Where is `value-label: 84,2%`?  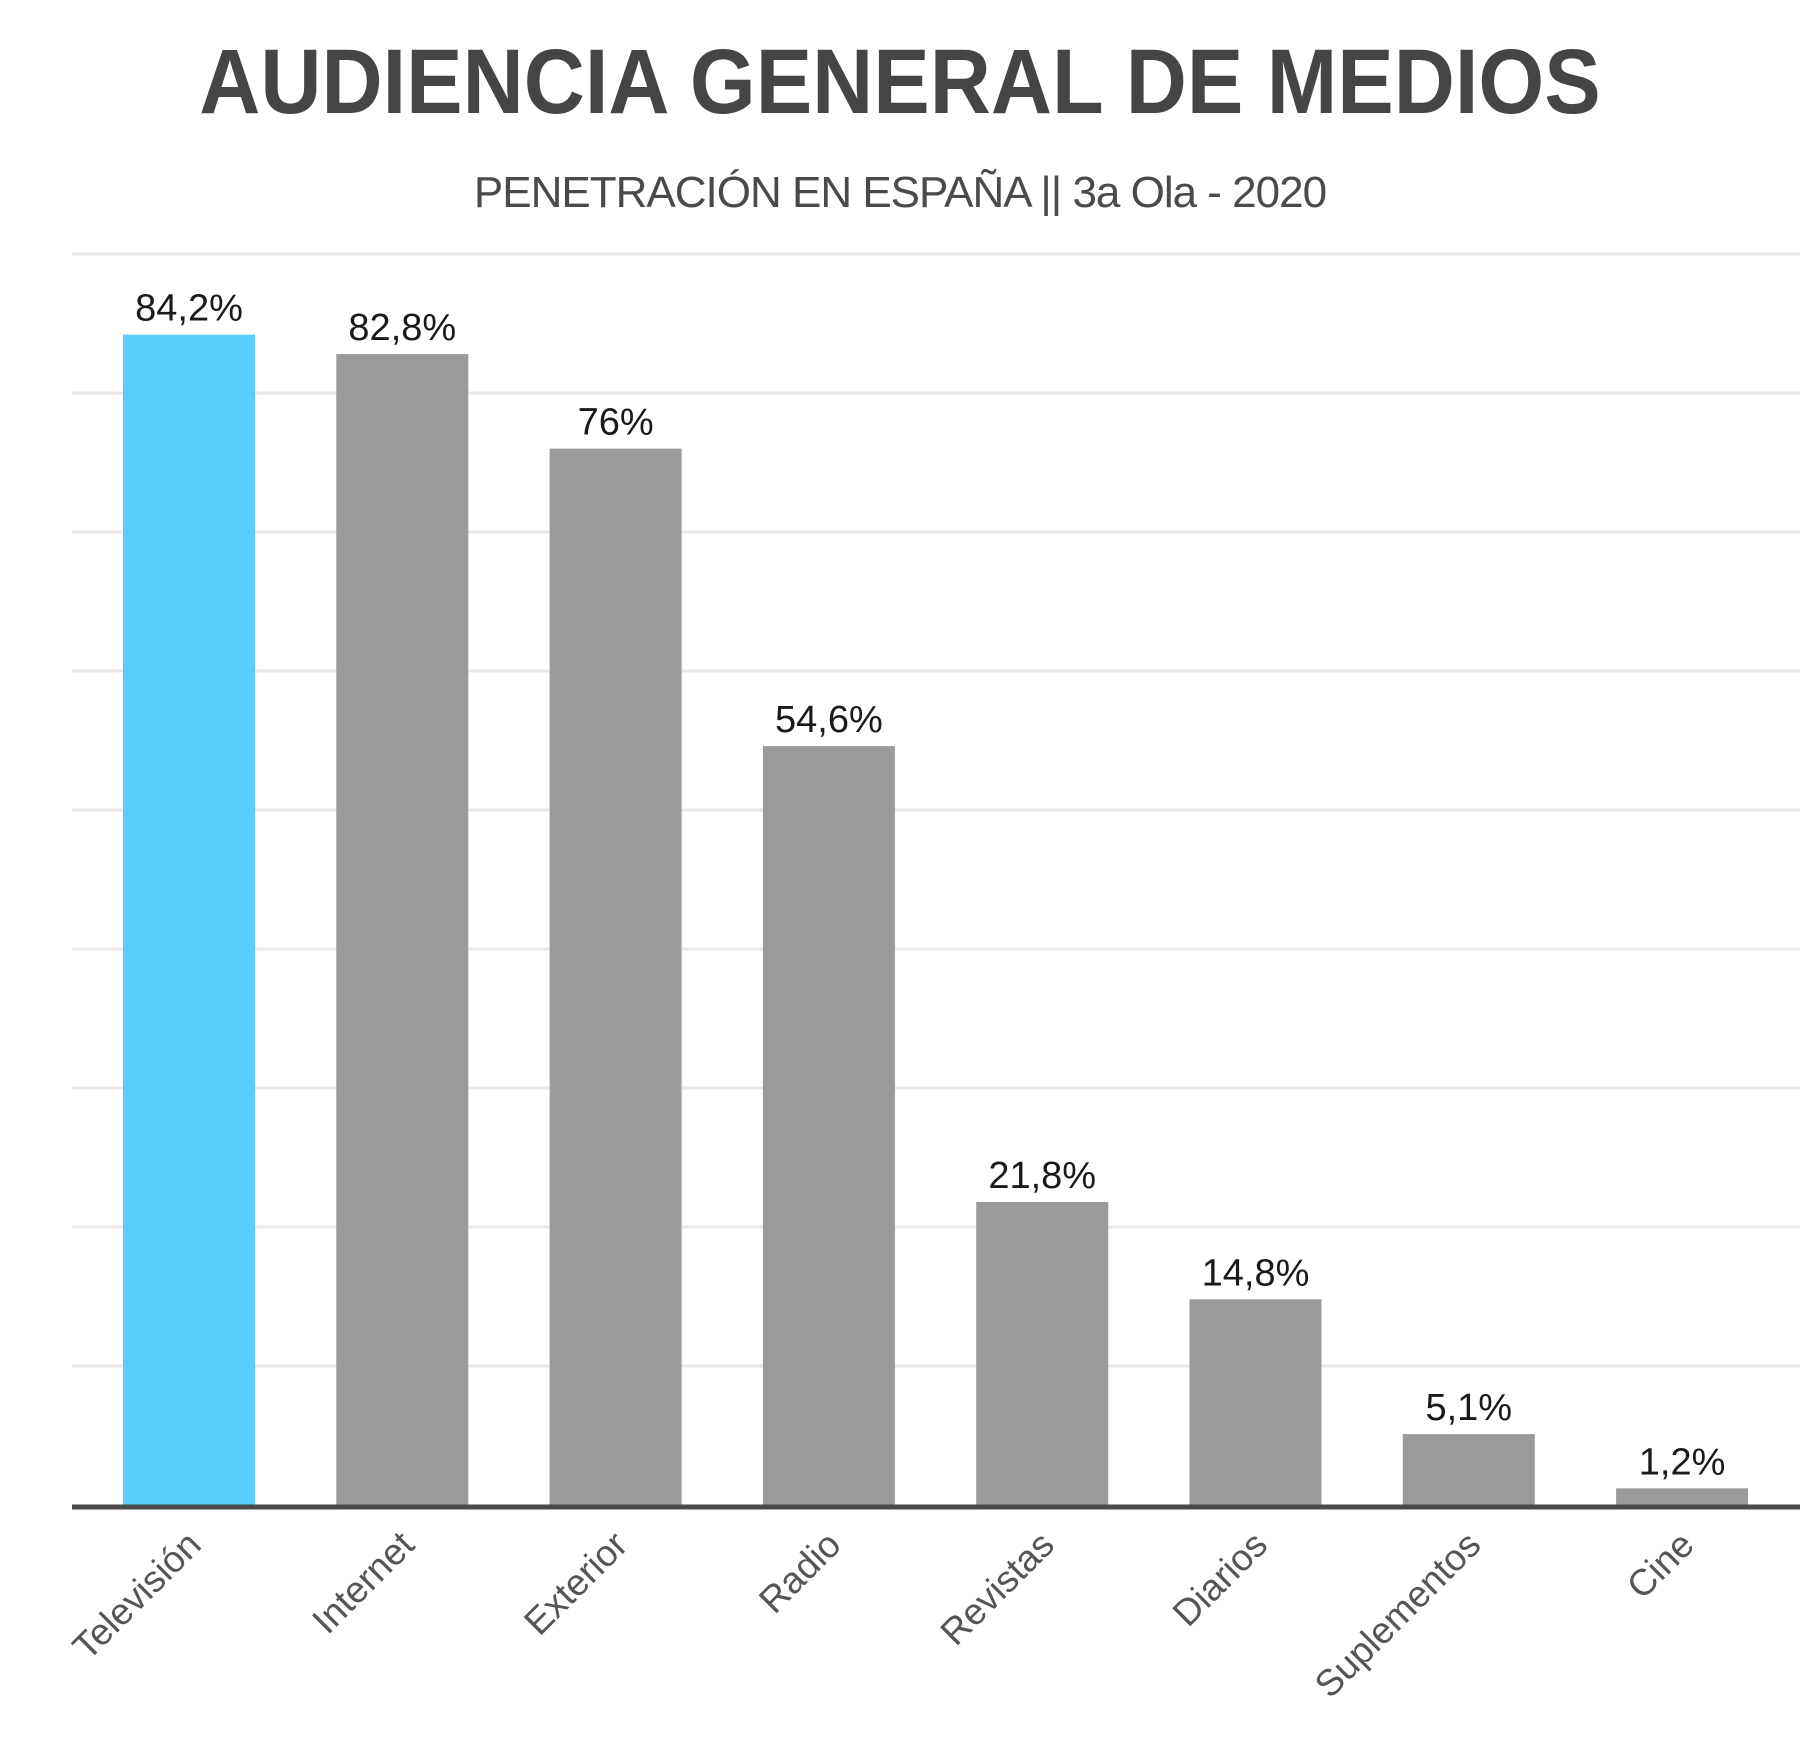
value-label: 84,2% is located at coordinates (189, 309).